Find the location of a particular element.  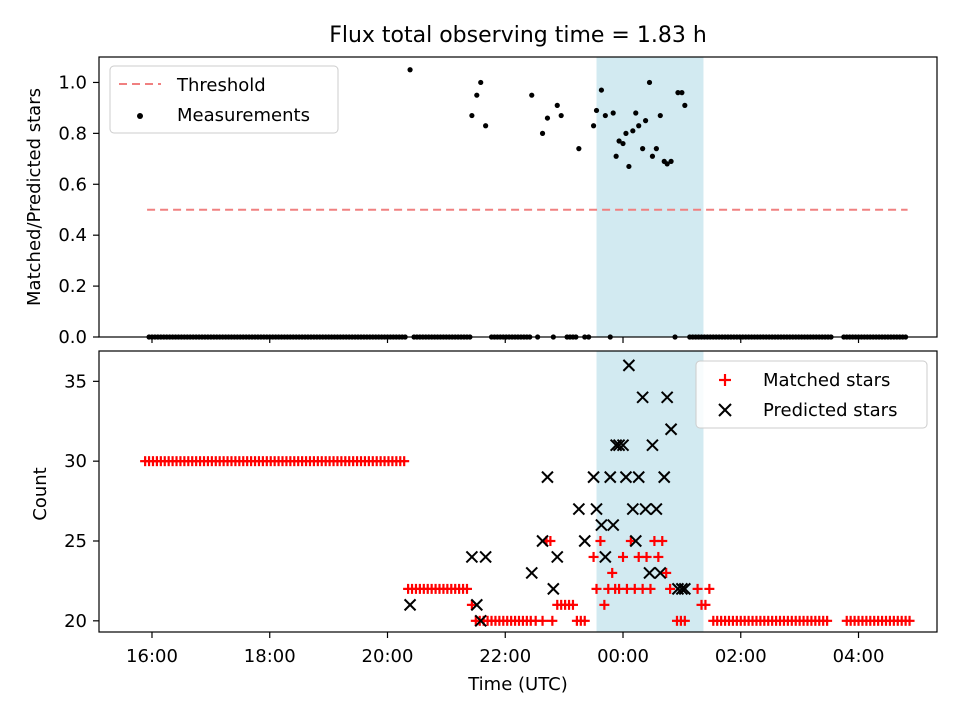

x-tick-label: 00:00 is located at coordinates (623, 656).